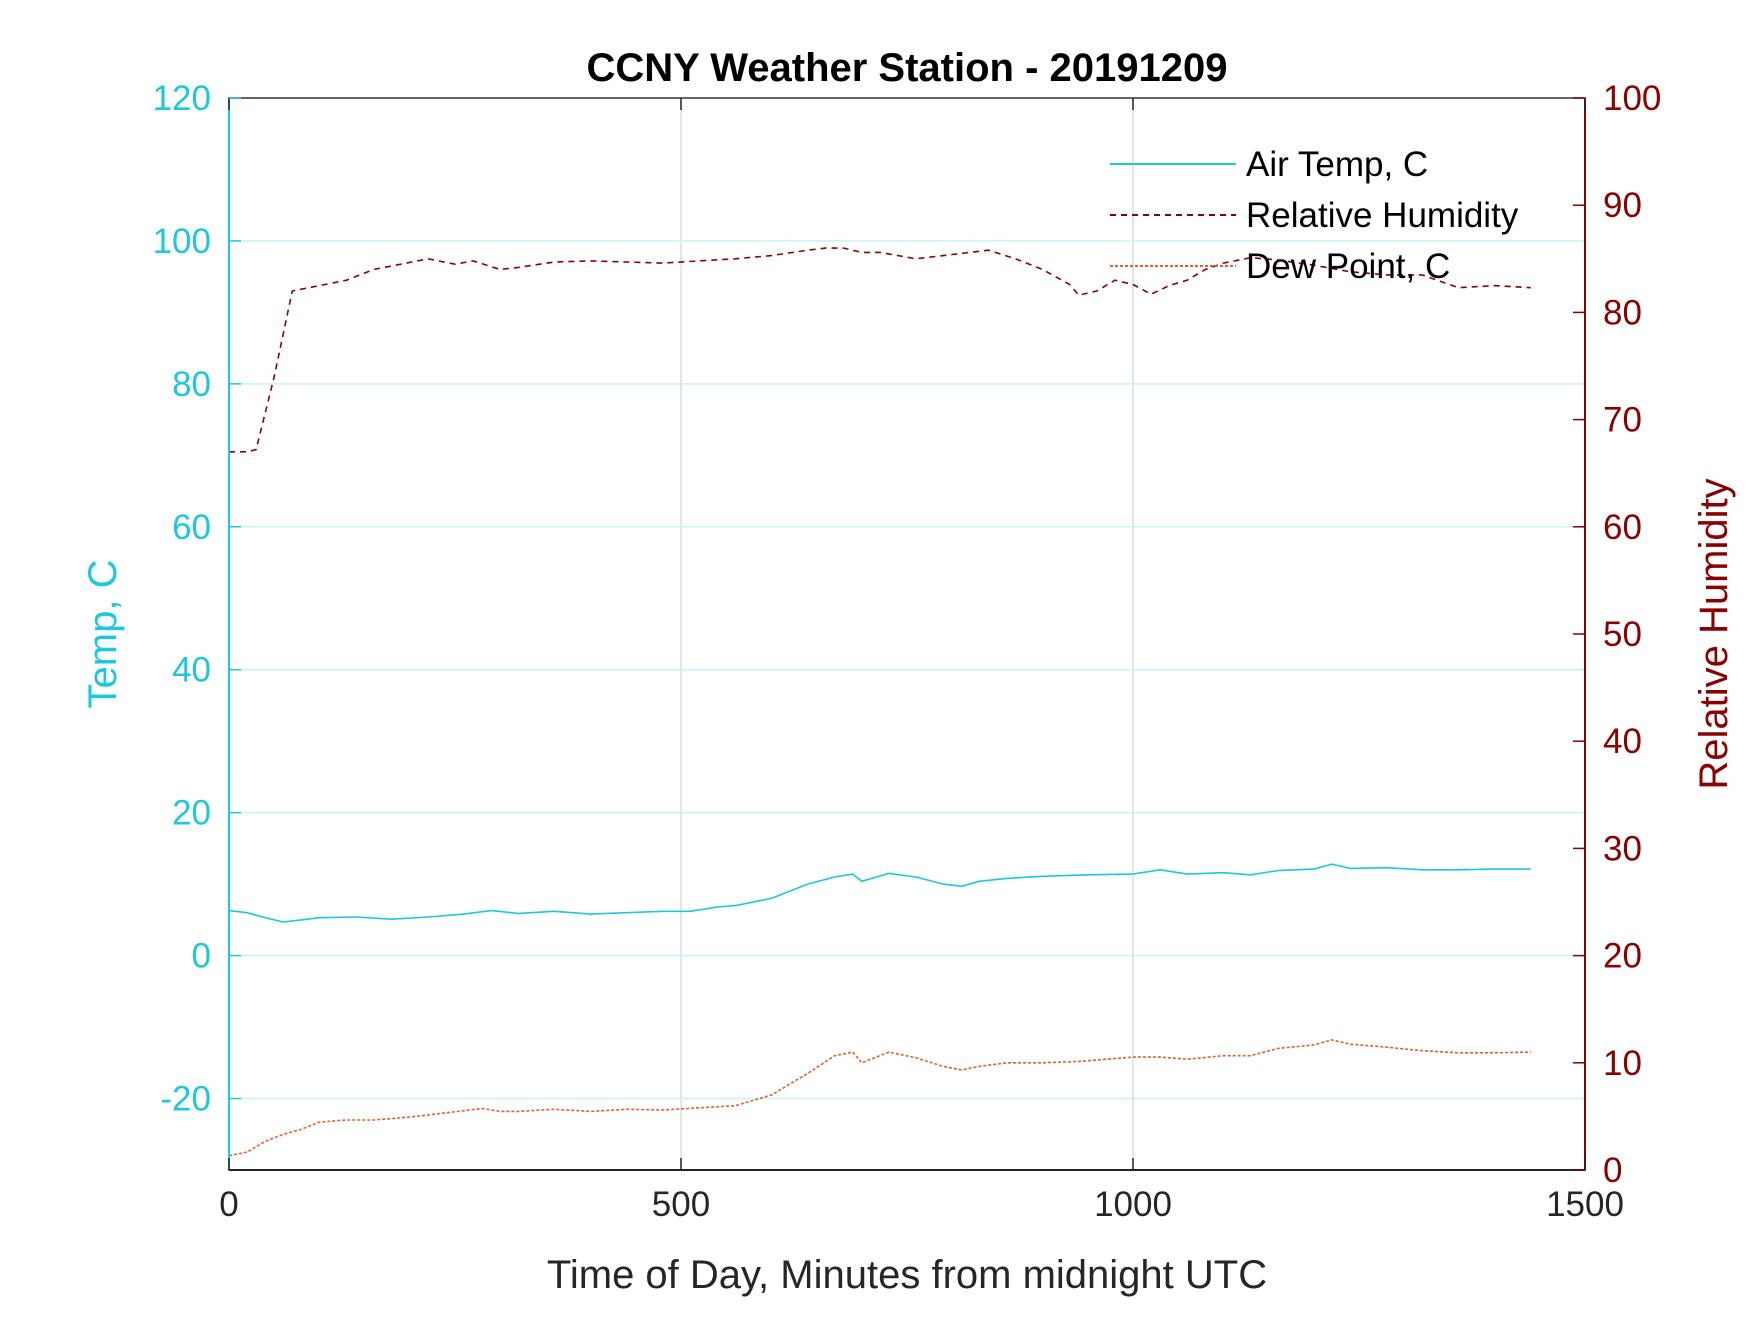  What do you see at coordinates (879, 893) in the screenshot?
I see `air-temp-series-line` at bounding box center [879, 893].